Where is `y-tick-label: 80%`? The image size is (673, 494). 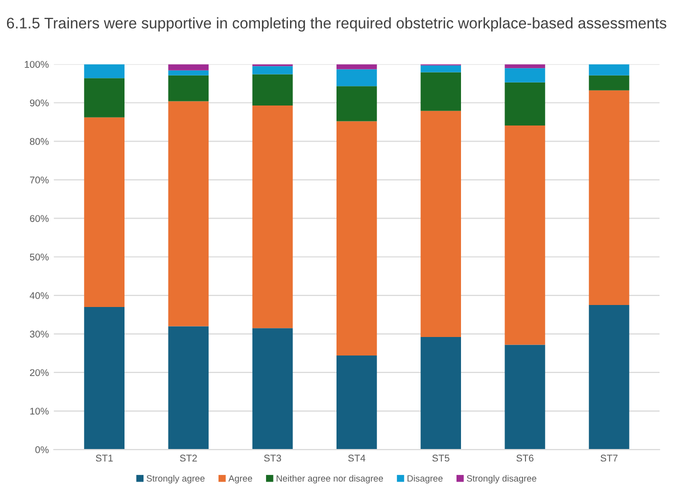 y-tick-label: 80% is located at coordinates (39, 141).